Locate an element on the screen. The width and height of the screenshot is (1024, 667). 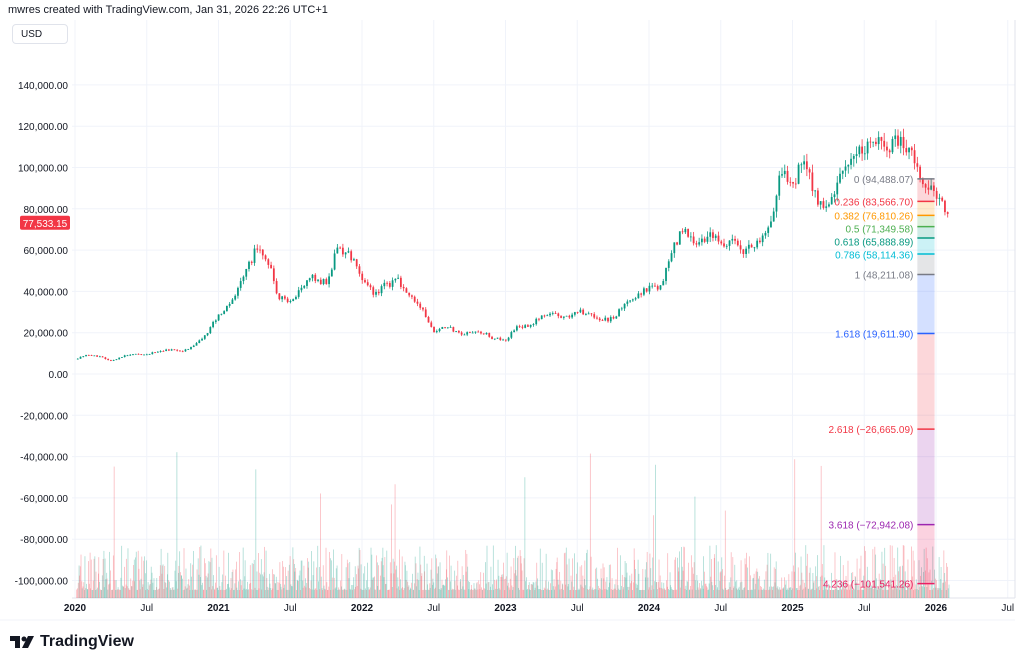
tradingview-logo: TradingView is located at coordinates (72, 642).